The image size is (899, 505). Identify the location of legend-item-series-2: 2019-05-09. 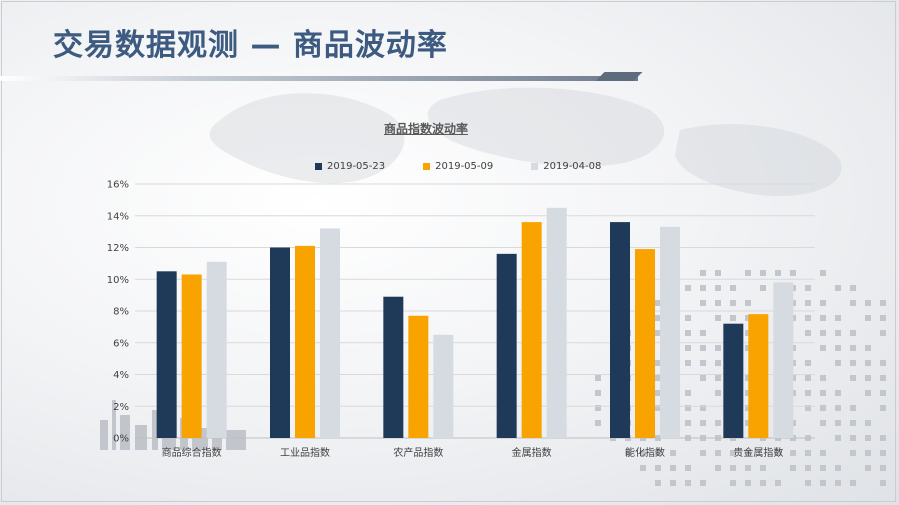
(458, 166).